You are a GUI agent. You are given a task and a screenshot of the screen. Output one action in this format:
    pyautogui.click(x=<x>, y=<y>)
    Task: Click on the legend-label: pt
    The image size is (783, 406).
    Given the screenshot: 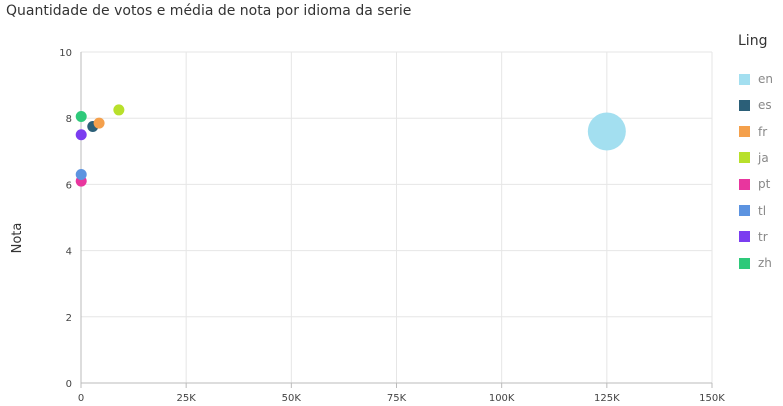 What is the action you would take?
    pyautogui.click(x=764, y=184)
    